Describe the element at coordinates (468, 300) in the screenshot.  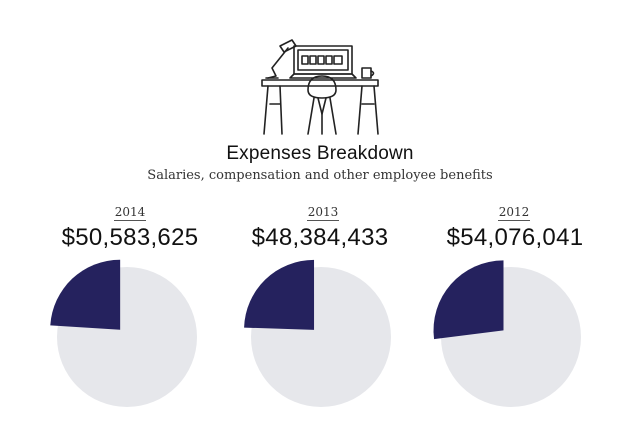
I see `pie-highlight-slice-2012` at that location.